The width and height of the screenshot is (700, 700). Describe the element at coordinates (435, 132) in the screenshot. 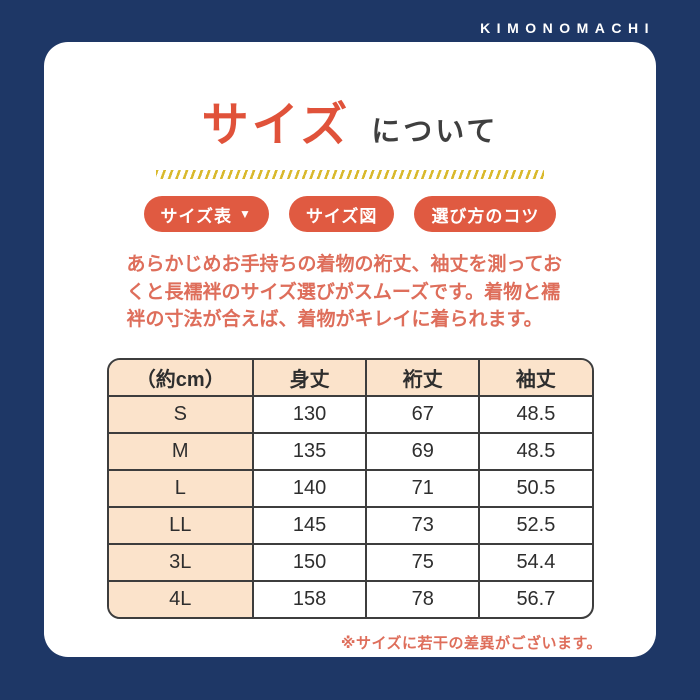

I see `page-title-suffix: について` at that location.